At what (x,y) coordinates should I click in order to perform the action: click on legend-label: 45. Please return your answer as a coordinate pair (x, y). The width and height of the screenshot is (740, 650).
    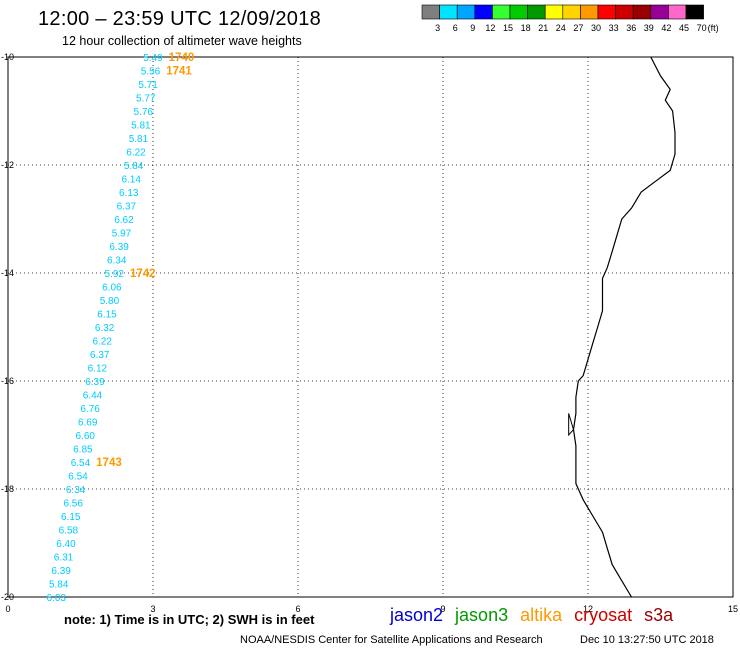
    Looking at the image, I should click on (684, 28).